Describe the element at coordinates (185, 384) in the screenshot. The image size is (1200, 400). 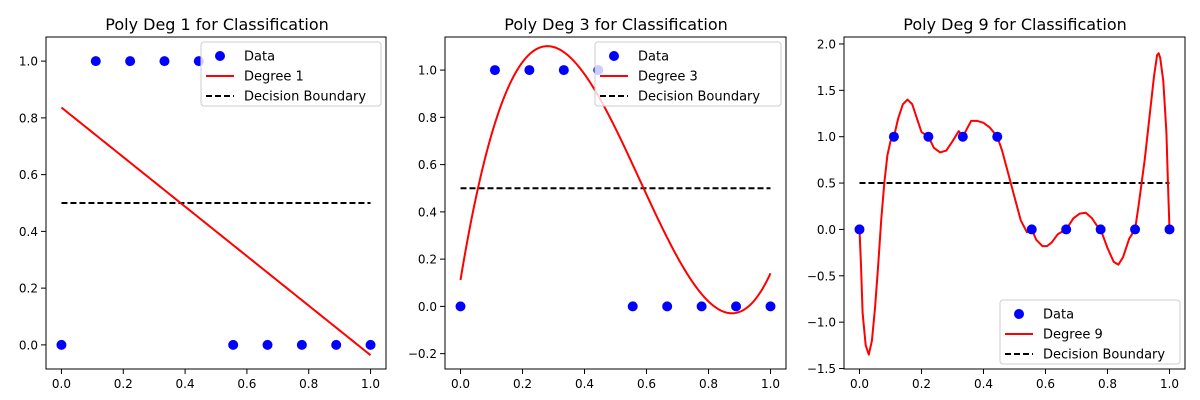
I see `chart-1-x-tick-label: 0.4` at that location.